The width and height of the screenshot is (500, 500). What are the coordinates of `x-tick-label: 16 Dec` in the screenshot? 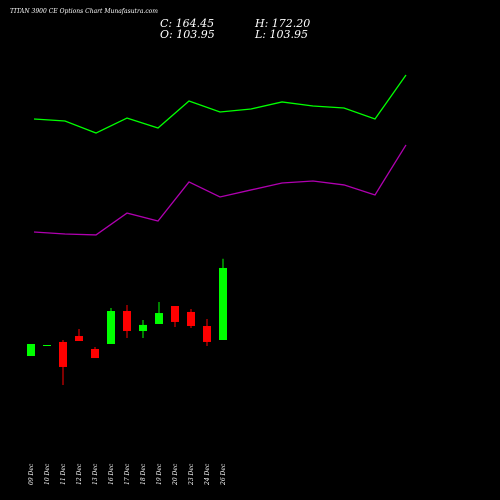 It's located at (111, 474).